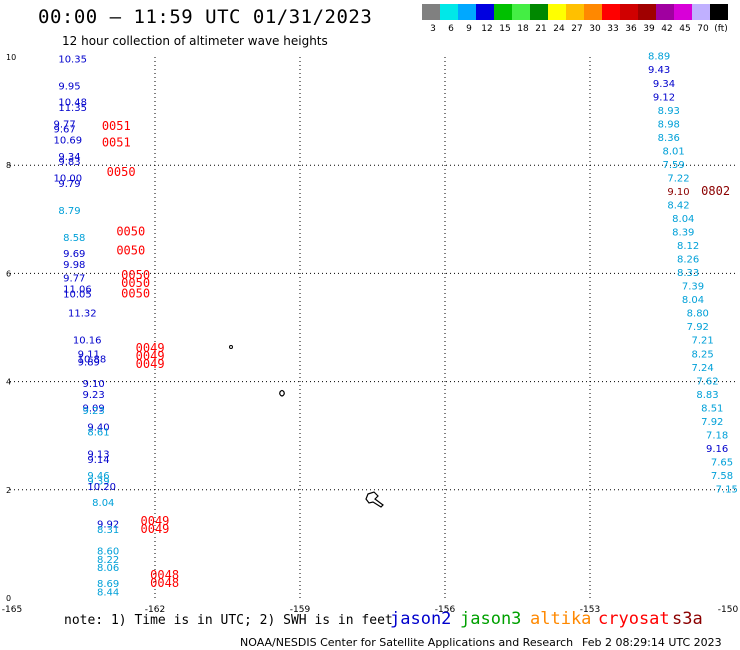  I want to click on wave-height-value: 8.93, so click(669, 111).